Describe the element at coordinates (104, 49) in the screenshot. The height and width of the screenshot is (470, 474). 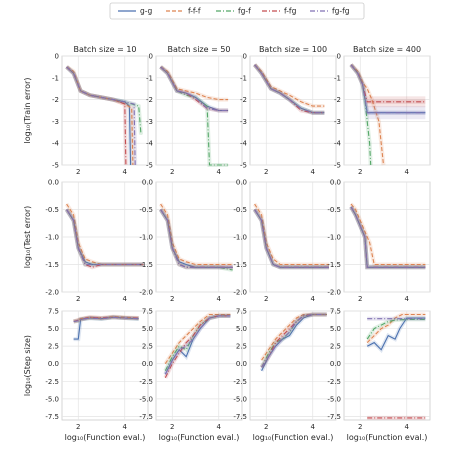
I see `subplot-title: Batch size = 10` at that location.